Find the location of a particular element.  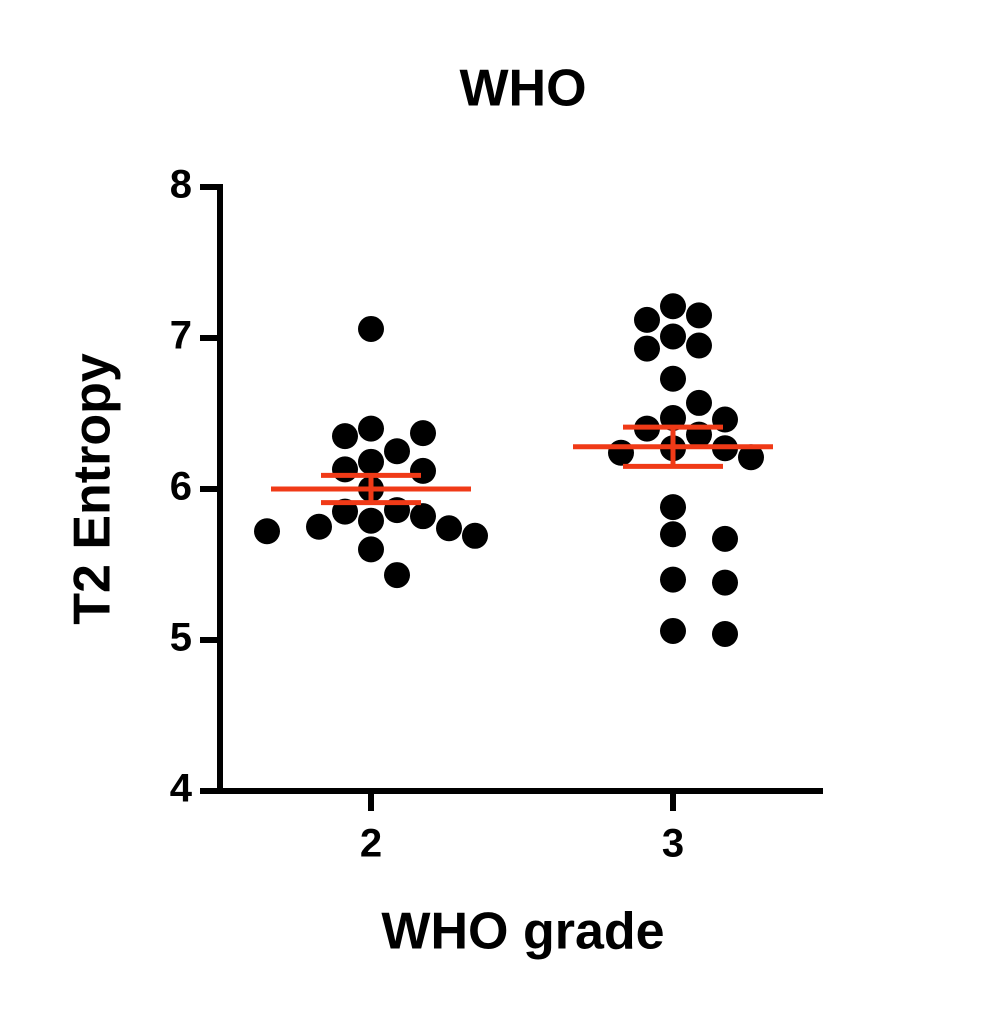

y-axis-label: T2 Entropy is located at coordinates (93, 489).